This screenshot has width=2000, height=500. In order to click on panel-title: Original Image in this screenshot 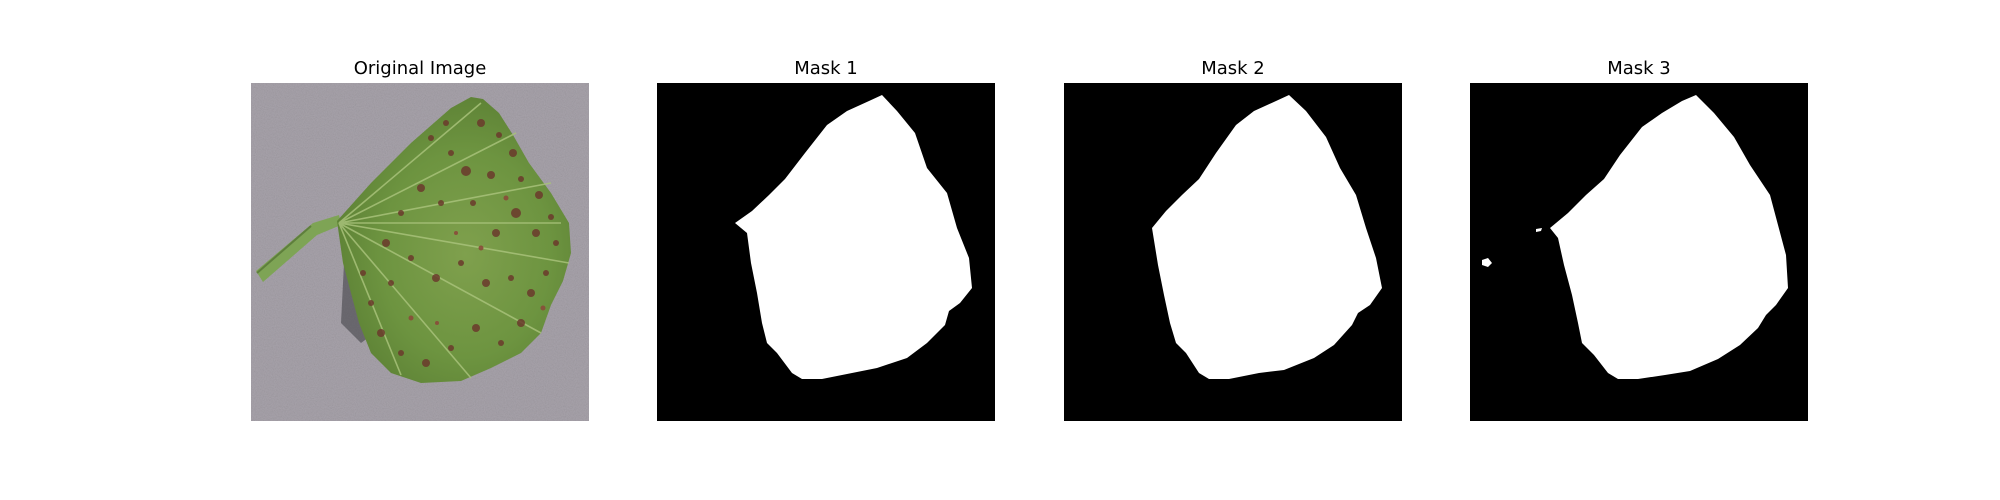, I will do `click(420, 68)`.